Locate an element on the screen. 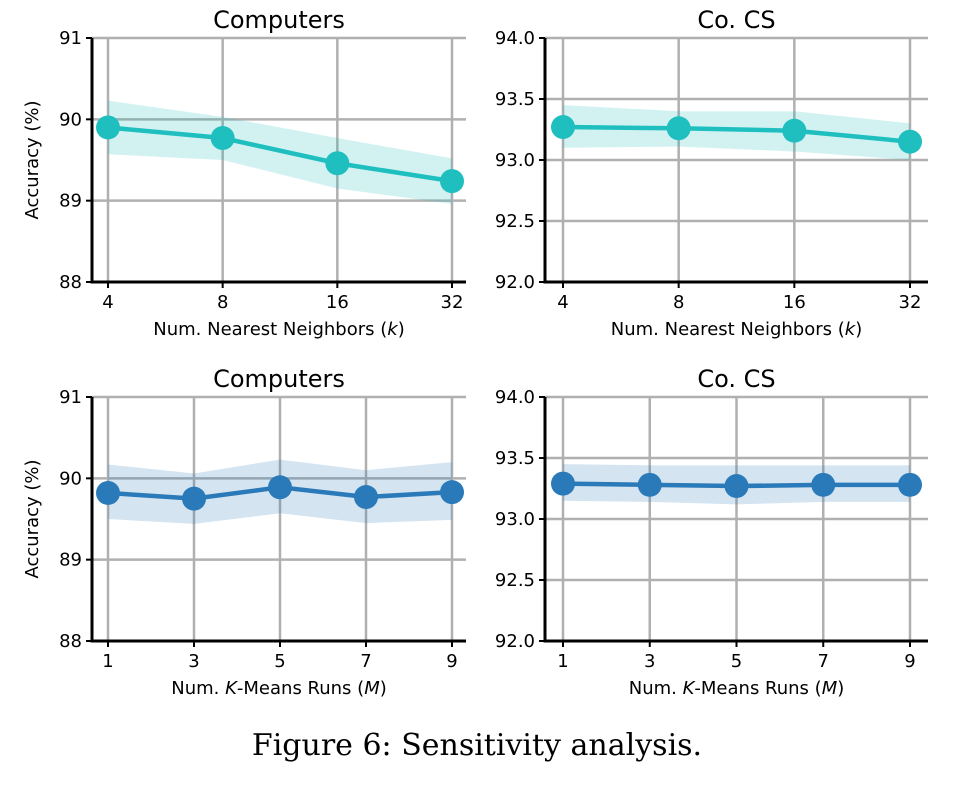 Image resolution: width=954 pixels, height=786 pixels. figure-caption: Figure 6: Sensitivity analysis. is located at coordinates (477, 745).